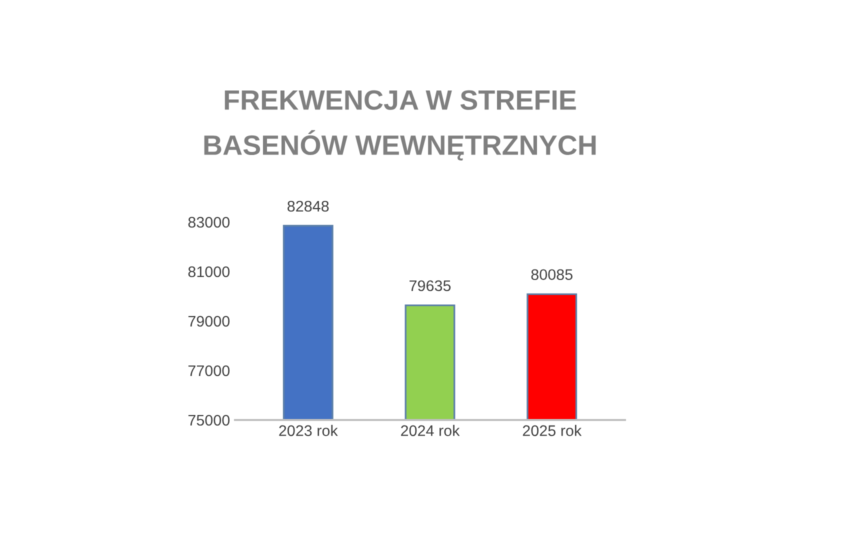 The height and width of the screenshot is (540, 864). What do you see at coordinates (551, 274) in the screenshot?
I see `data-label: 80085` at bounding box center [551, 274].